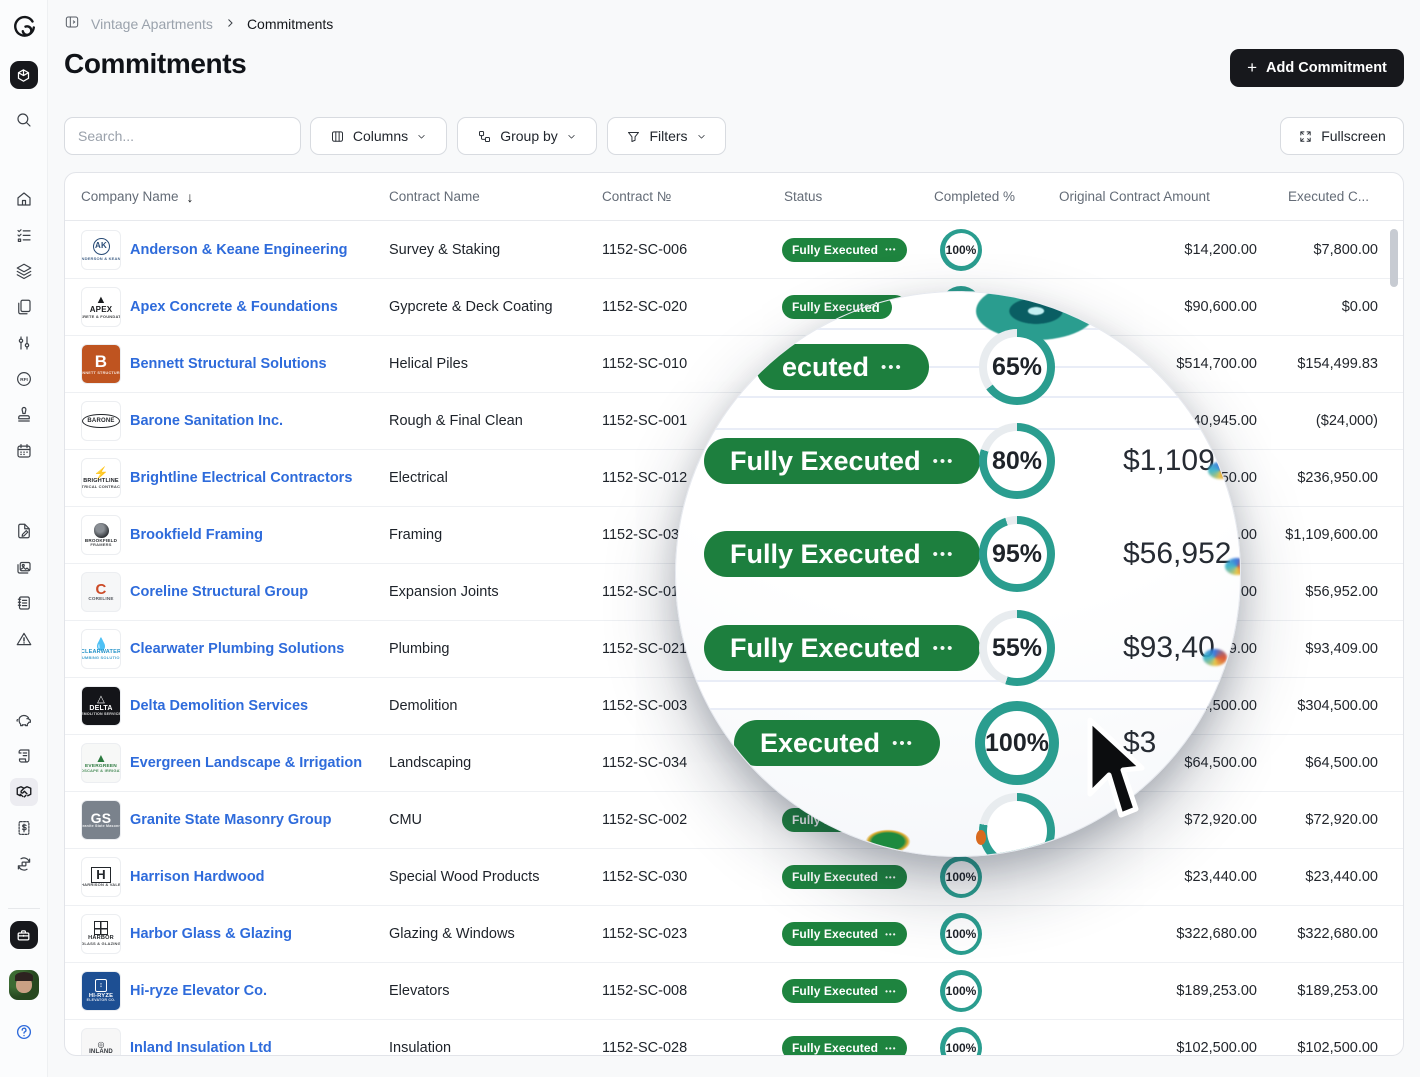  What do you see at coordinates (231, 820) in the screenshot?
I see `company-link: Granite State Masonry Group` at bounding box center [231, 820].